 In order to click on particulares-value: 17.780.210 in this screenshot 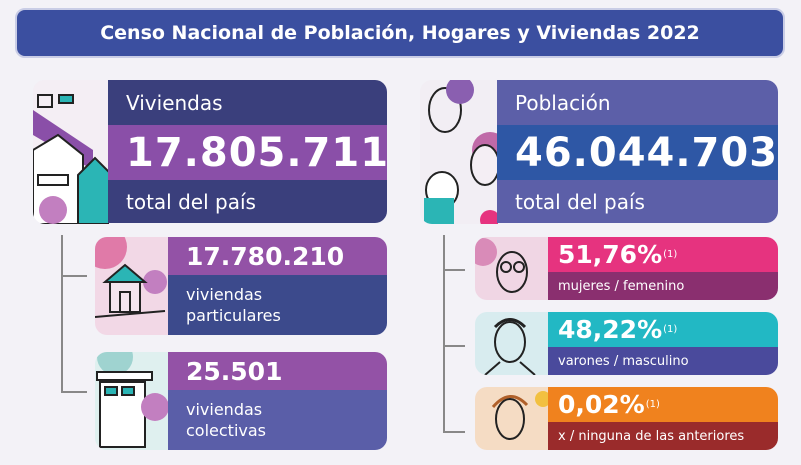, I will do `click(265, 256)`.